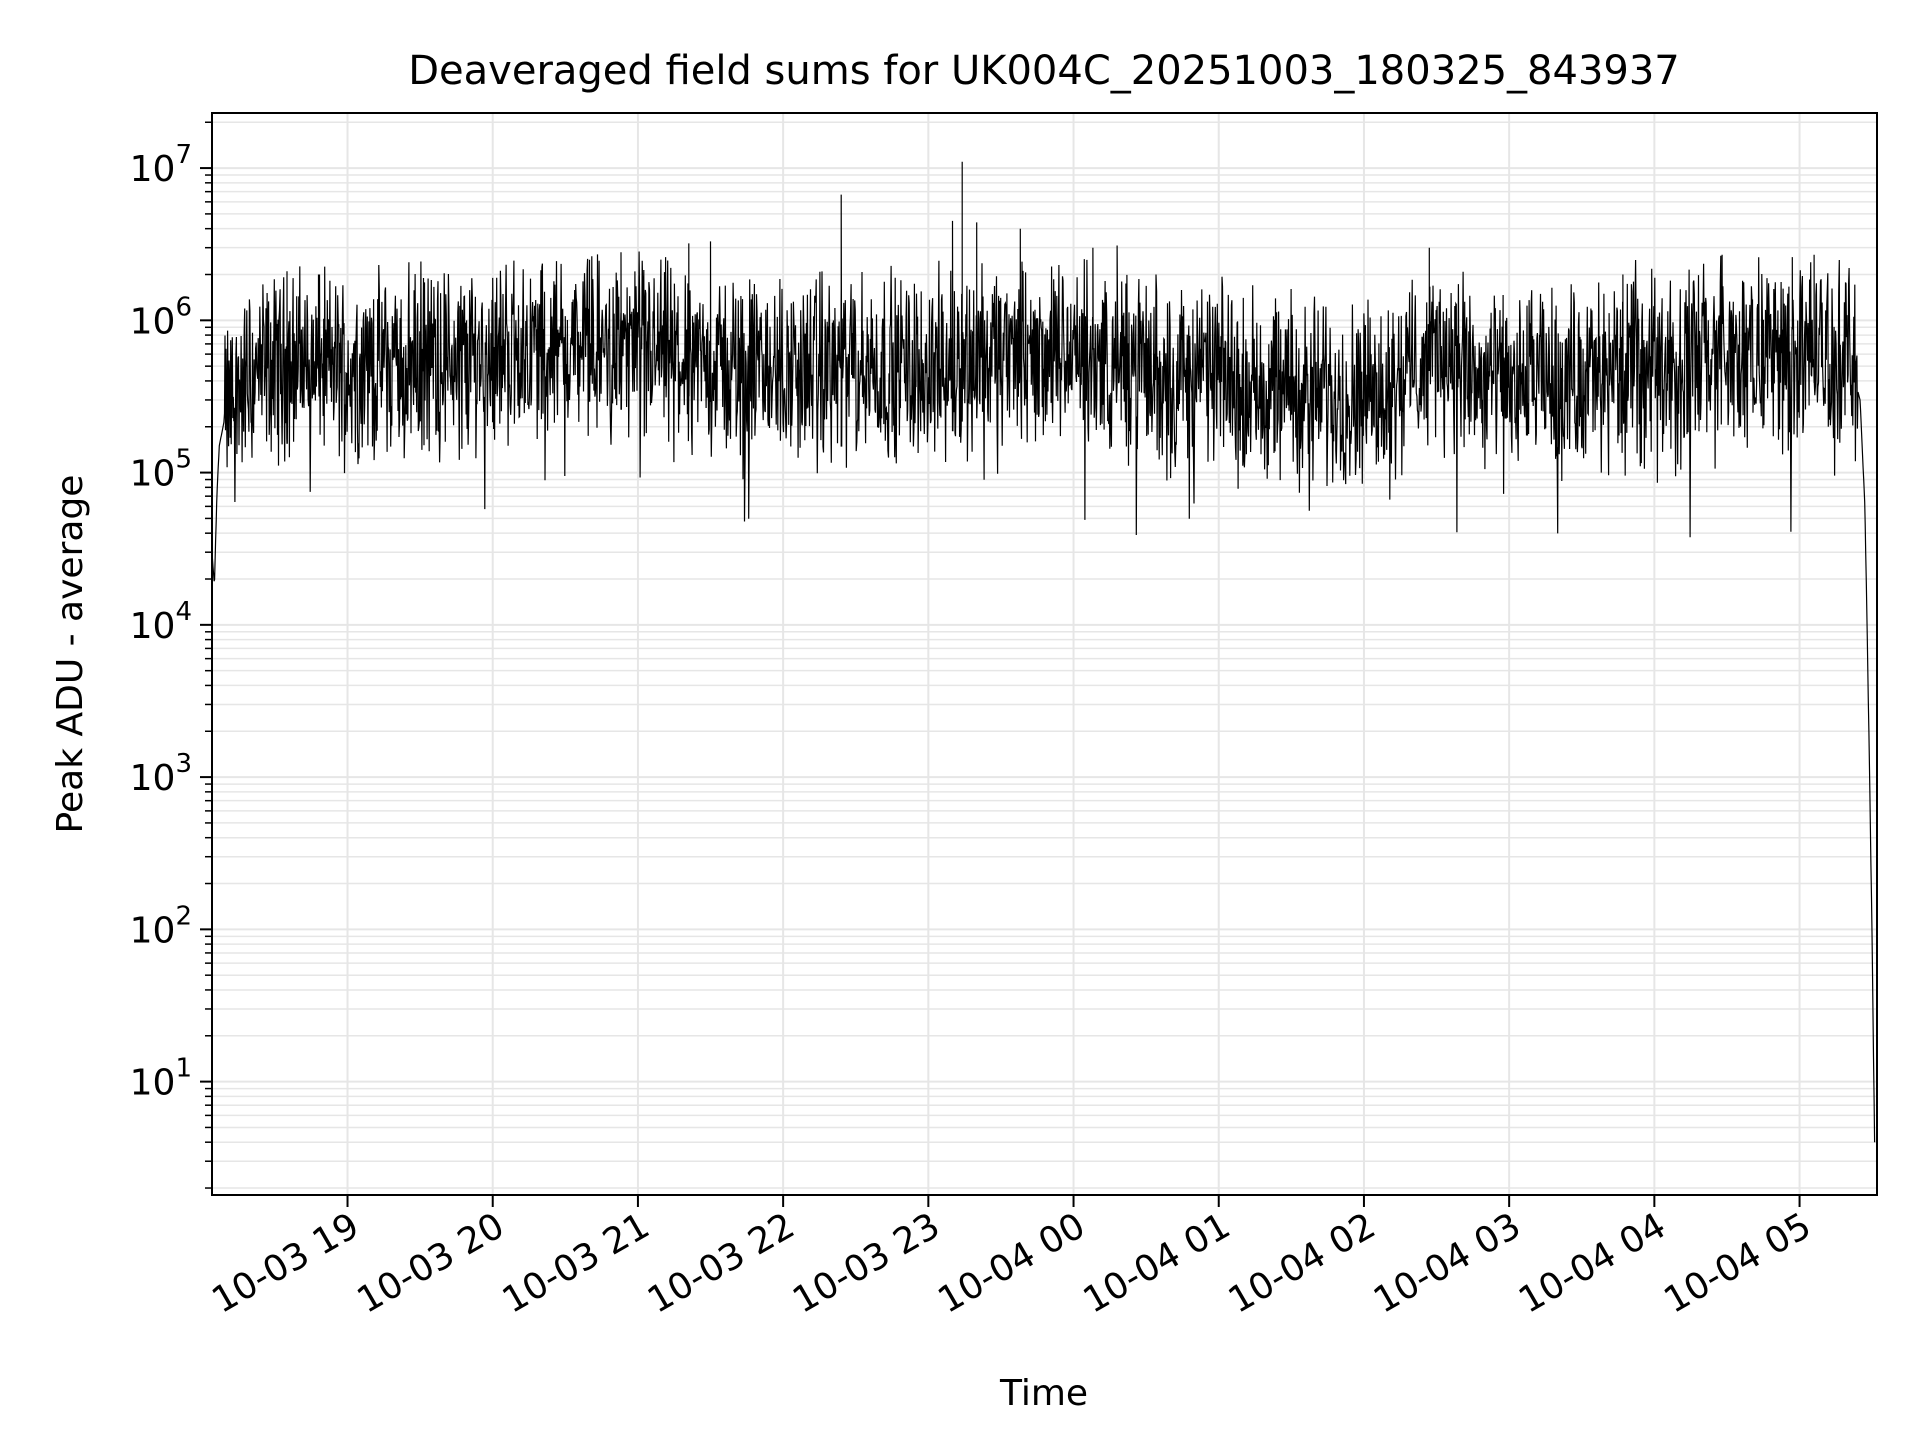  Describe the element at coordinates (183, 764) in the screenshot. I see `y-tick-label-exponent: 3` at that location.